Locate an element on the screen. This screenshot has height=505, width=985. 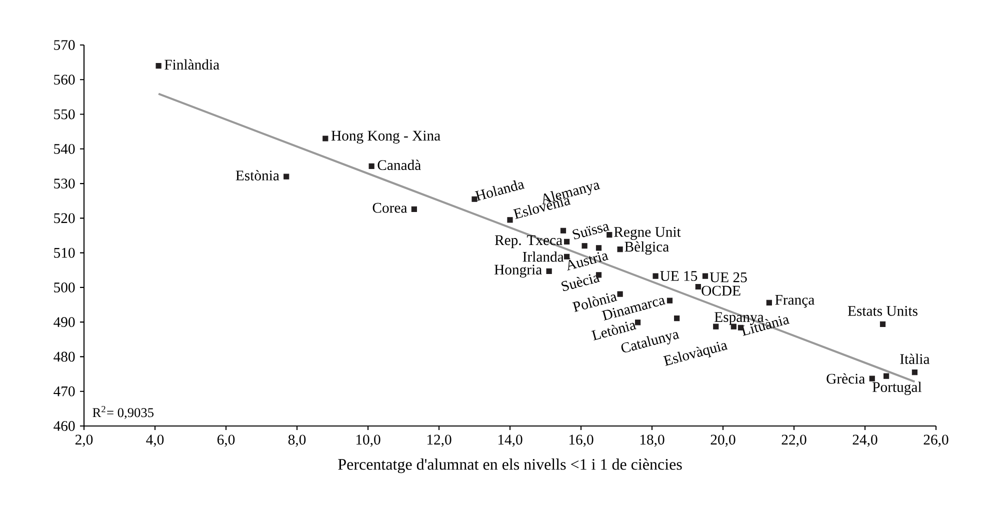
annotation: Itàlia is located at coordinates (915, 359).